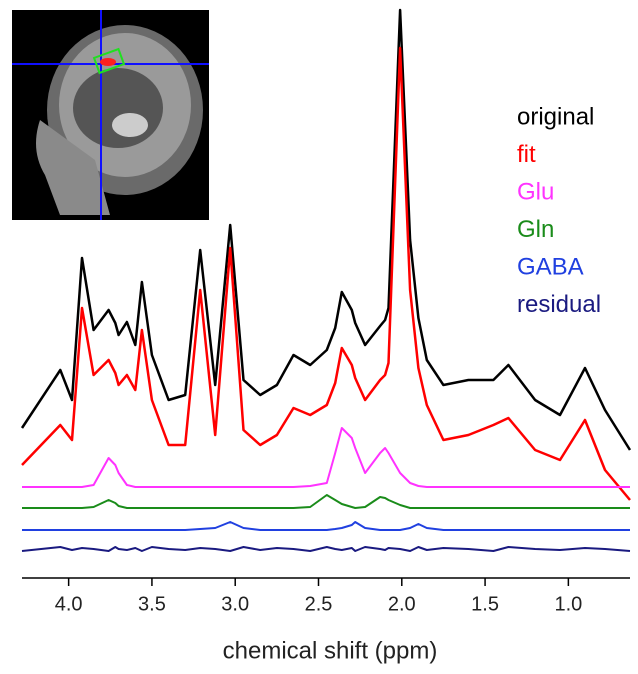  I want to click on mri-inset, so click(110, 115).